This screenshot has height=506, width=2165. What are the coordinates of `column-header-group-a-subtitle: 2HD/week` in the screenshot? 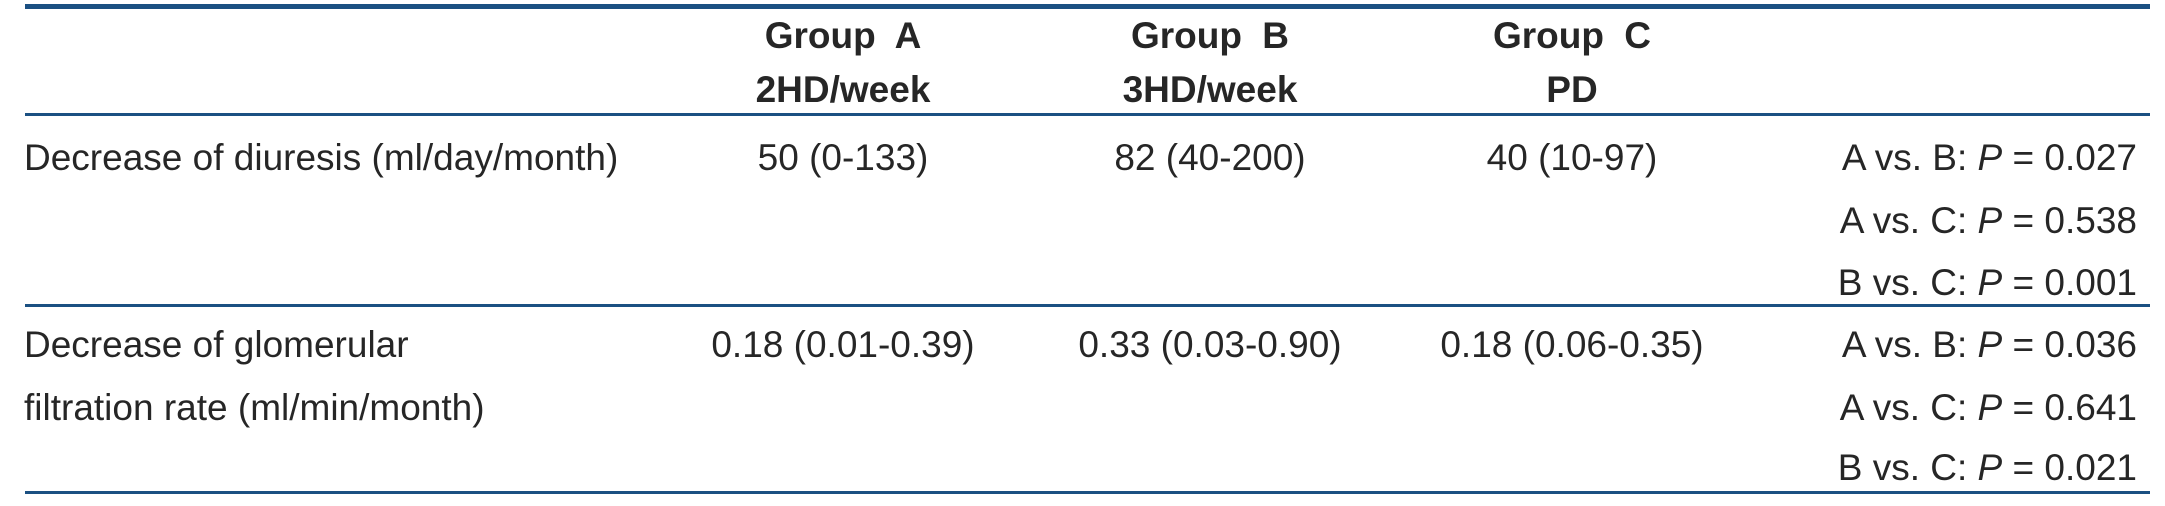 It's located at (843, 89).